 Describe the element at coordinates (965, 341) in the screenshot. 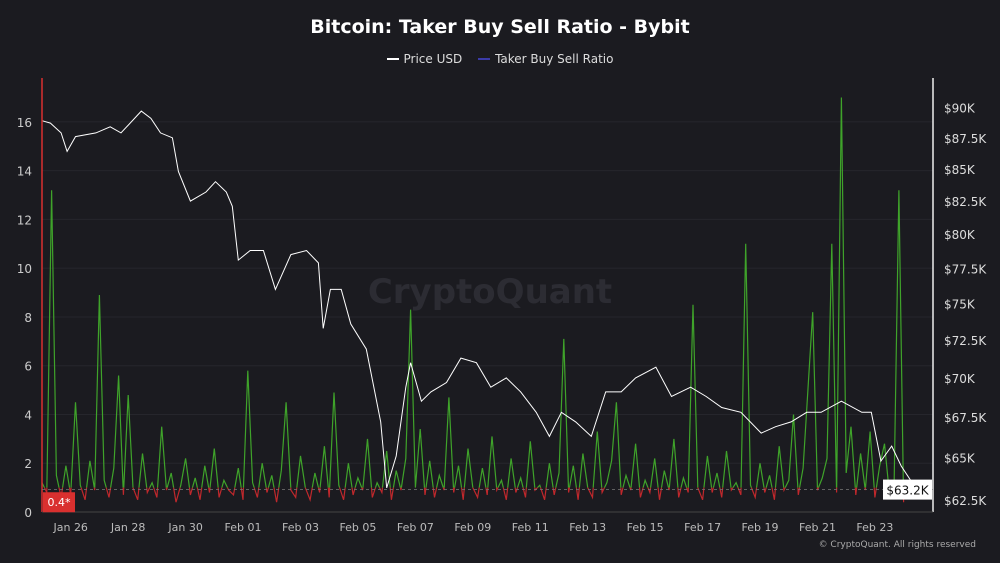

I see `right-tick-label: $72.5K` at that location.